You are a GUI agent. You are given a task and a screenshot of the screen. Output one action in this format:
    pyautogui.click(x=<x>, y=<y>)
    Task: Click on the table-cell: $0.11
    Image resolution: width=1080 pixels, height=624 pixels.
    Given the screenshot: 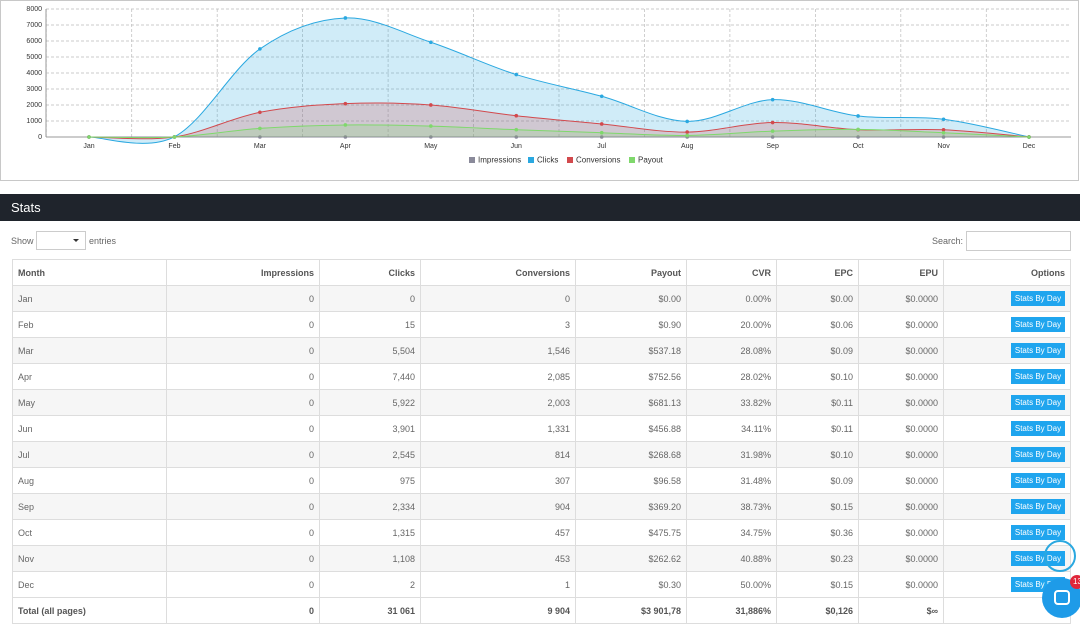 What is the action you would take?
    pyautogui.click(x=817, y=402)
    